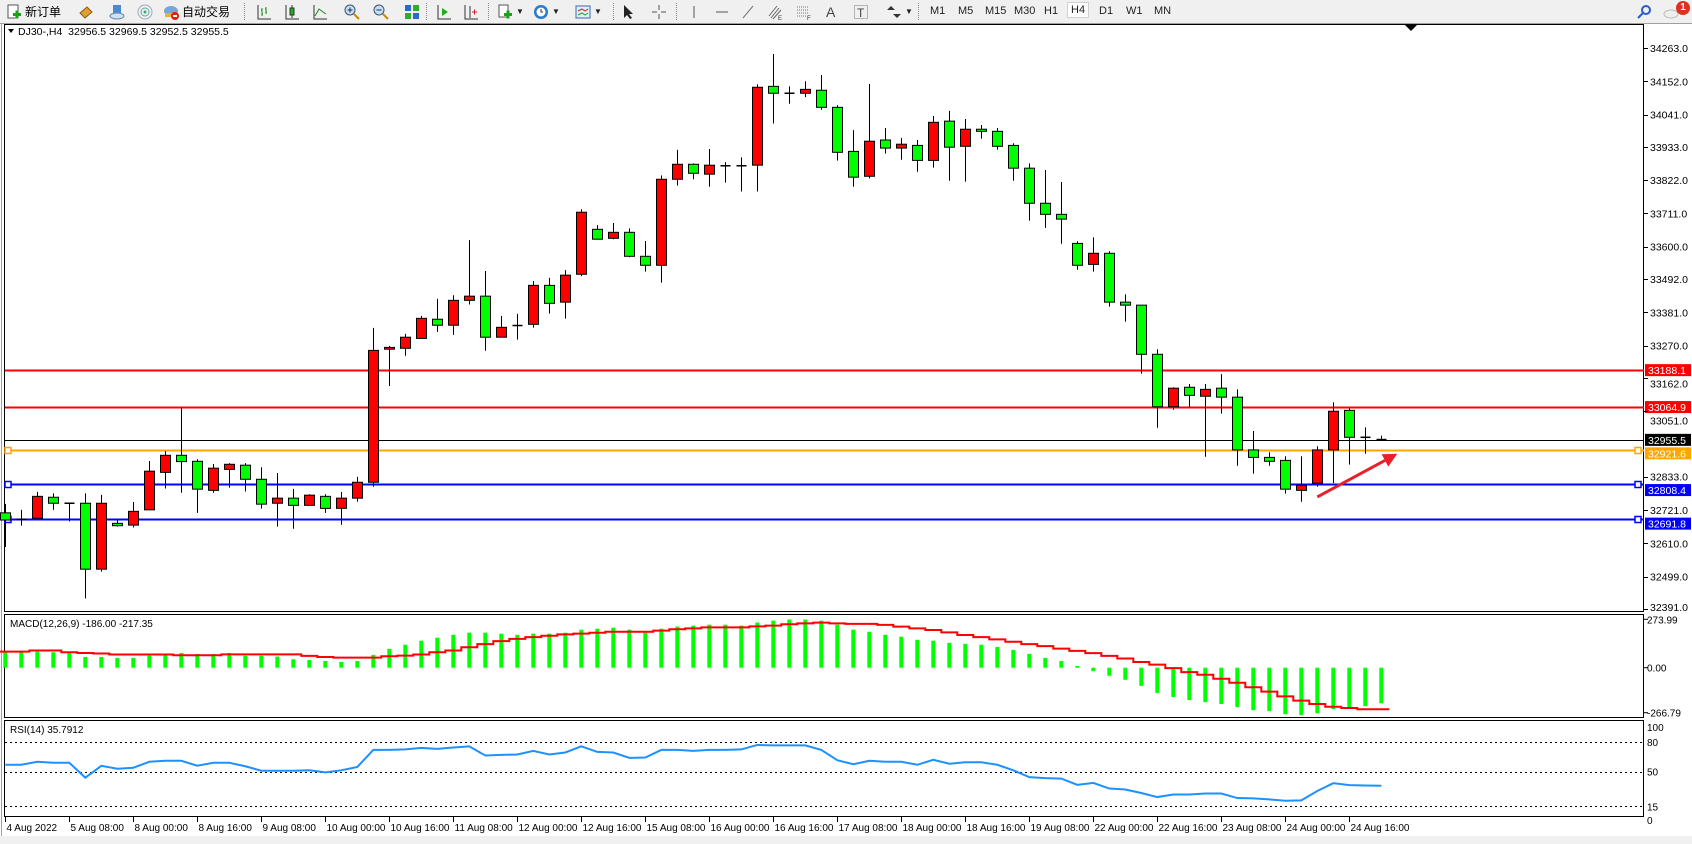  I want to click on crosshair-button, so click(659, 11).